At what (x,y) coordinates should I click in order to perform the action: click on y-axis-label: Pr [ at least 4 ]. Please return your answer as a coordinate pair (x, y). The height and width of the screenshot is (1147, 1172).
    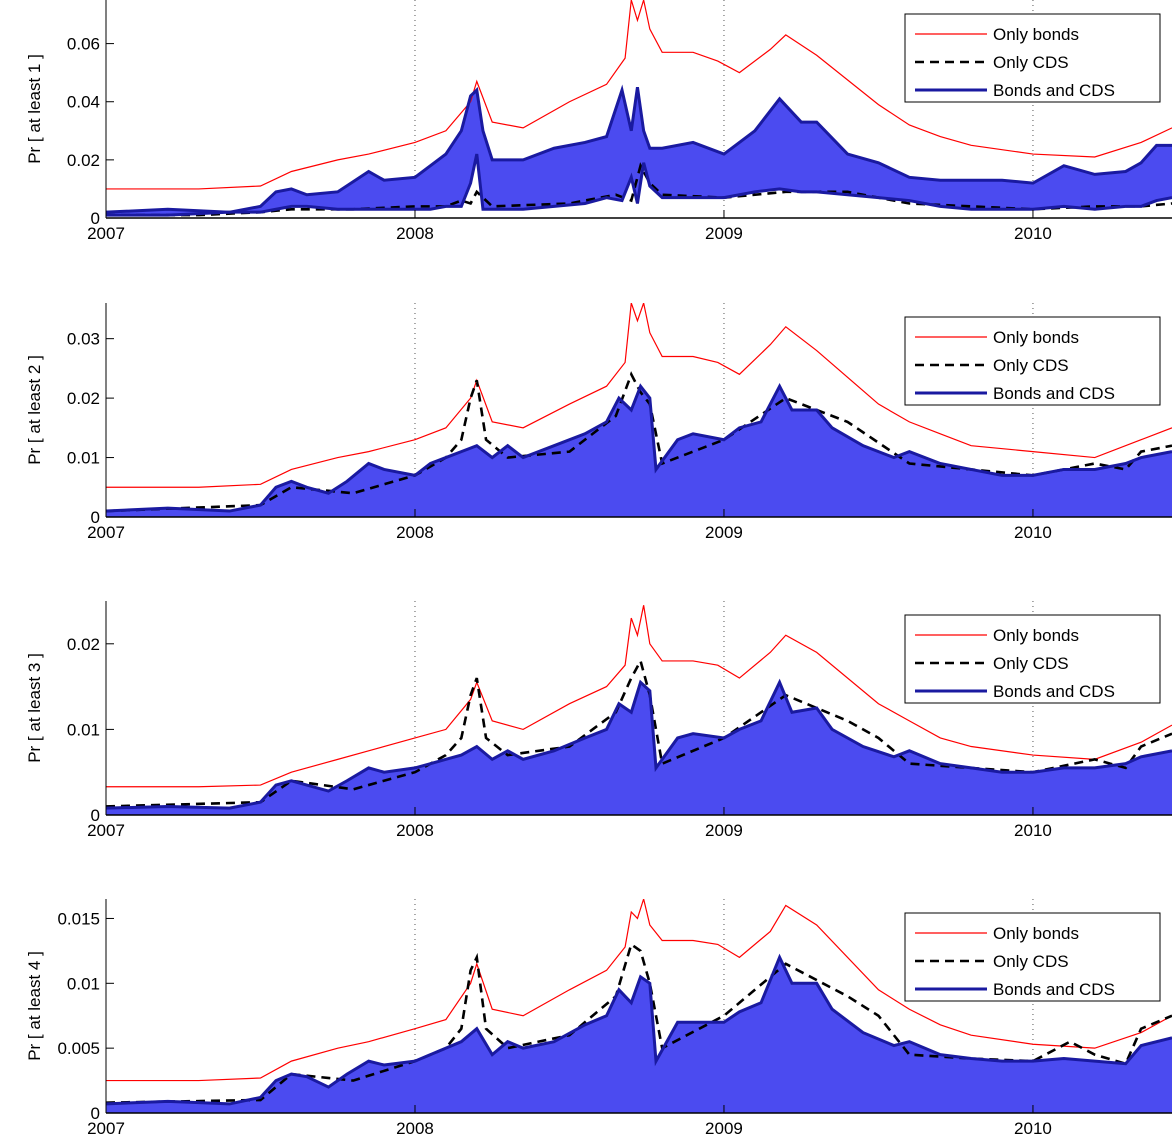
    Looking at the image, I should click on (34, 1006).